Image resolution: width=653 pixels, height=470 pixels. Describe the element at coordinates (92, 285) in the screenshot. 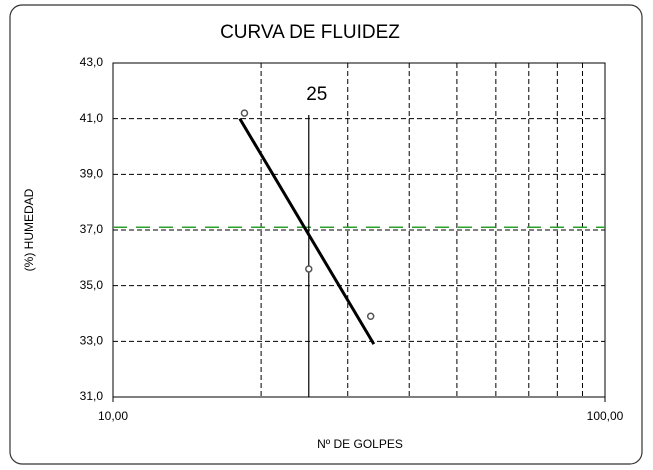

I see `y-tick-label: 35,0` at that location.